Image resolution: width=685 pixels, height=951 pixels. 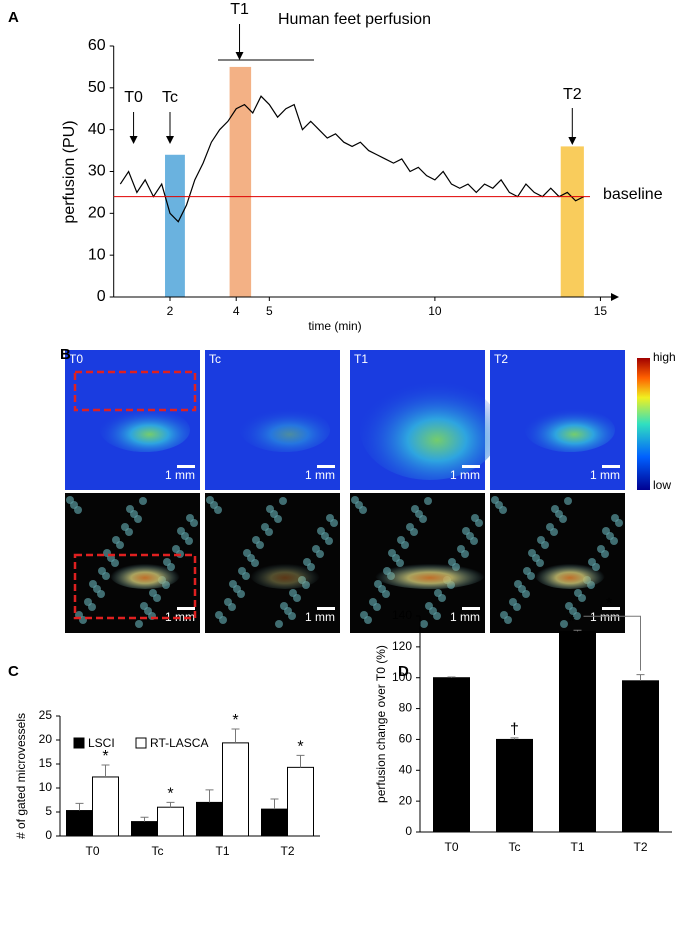 I want to click on x-tick-label: Tc, so click(x=515, y=847).